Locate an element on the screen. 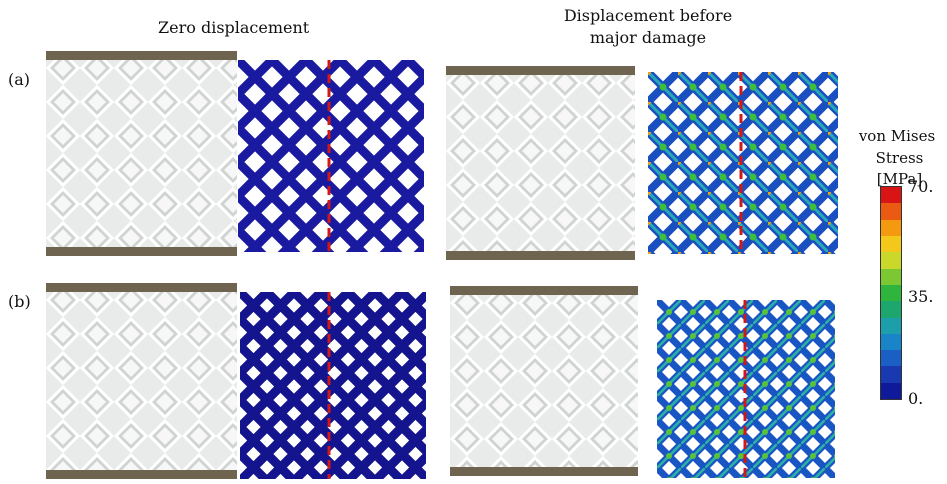 The width and height of the screenshot is (947, 484). heading-displacement-line2: major damage is located at coordinates (648, 37).